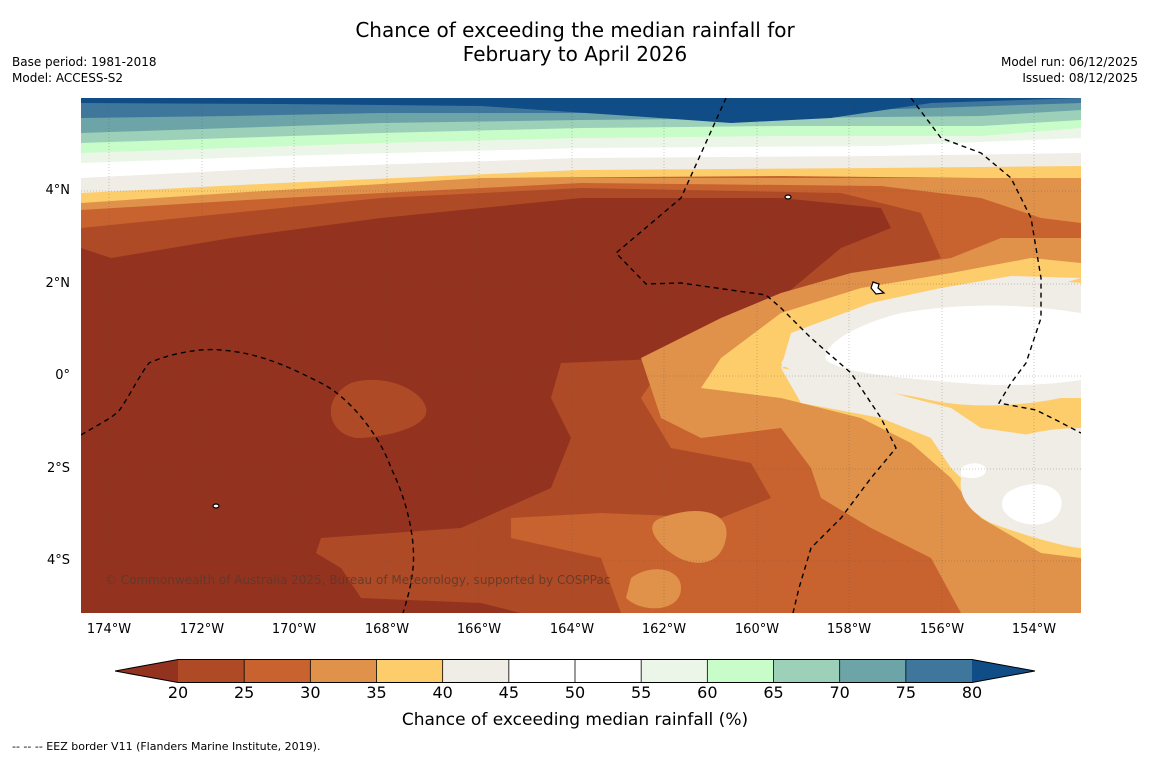  Describe the element at coordinates (58, 468) in the screenshot. I see `y-tick-2s: 2°S` at that location.